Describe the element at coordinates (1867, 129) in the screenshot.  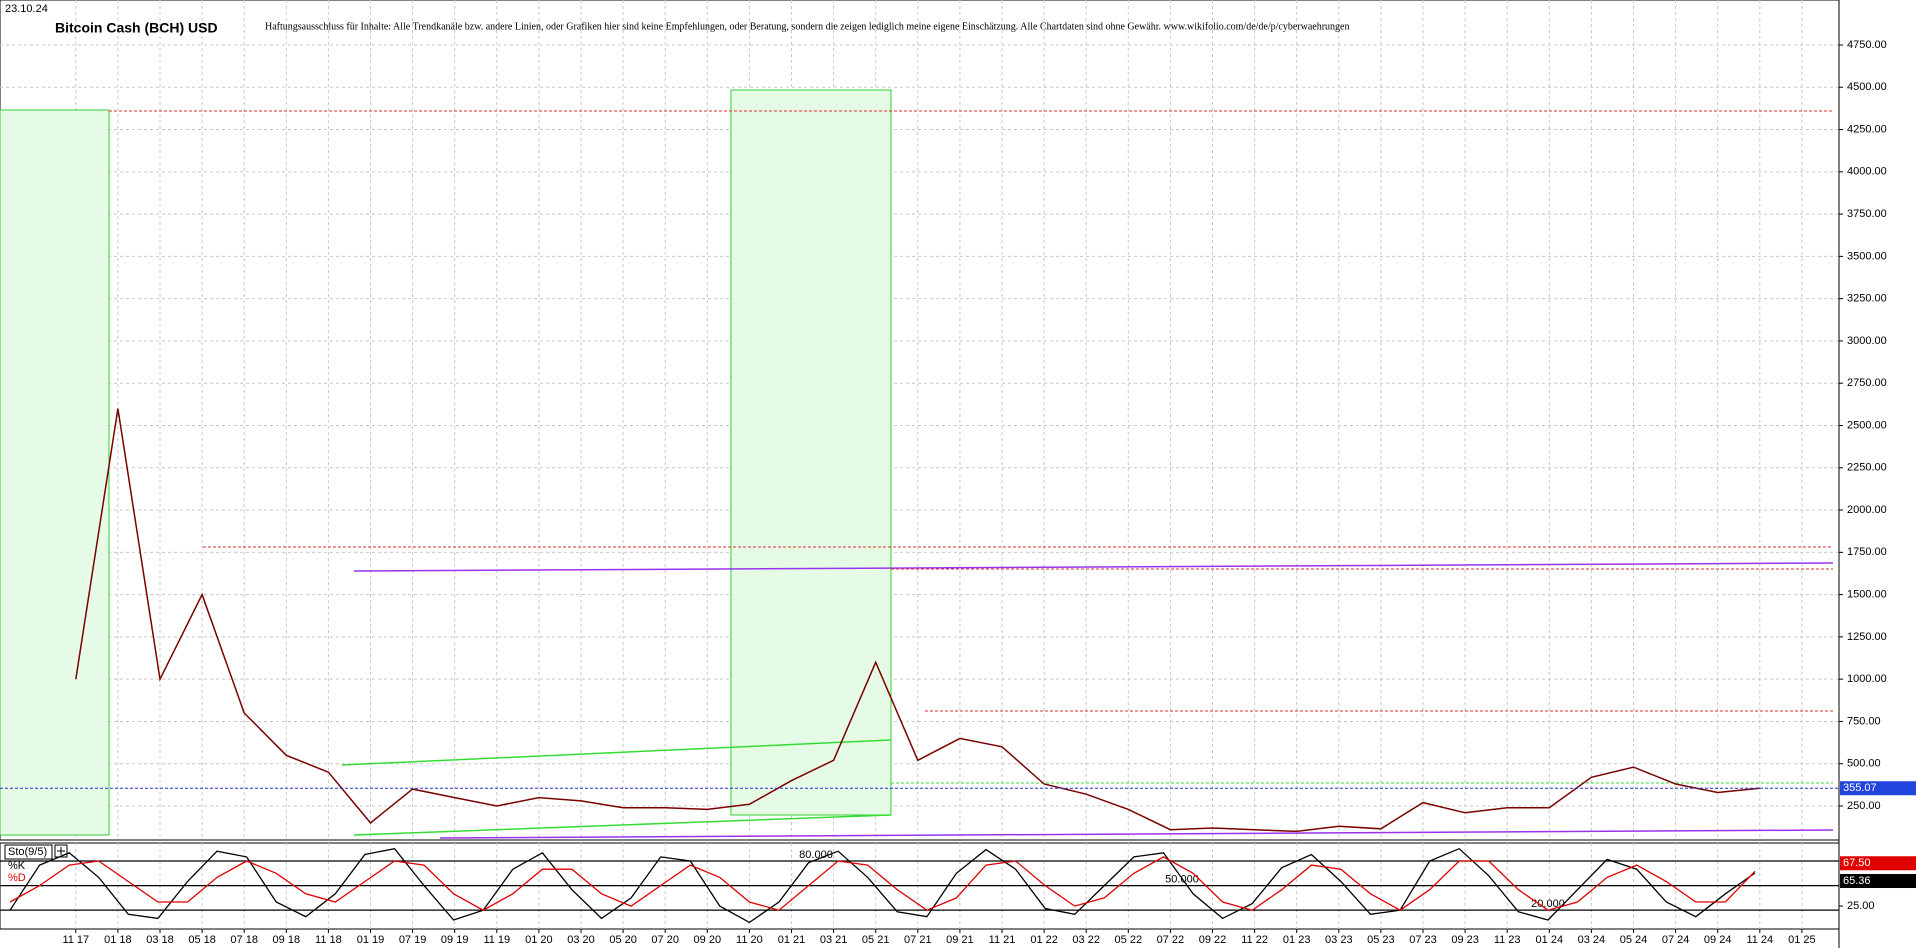
I see `y-tick-label: 4250.00` at that location.